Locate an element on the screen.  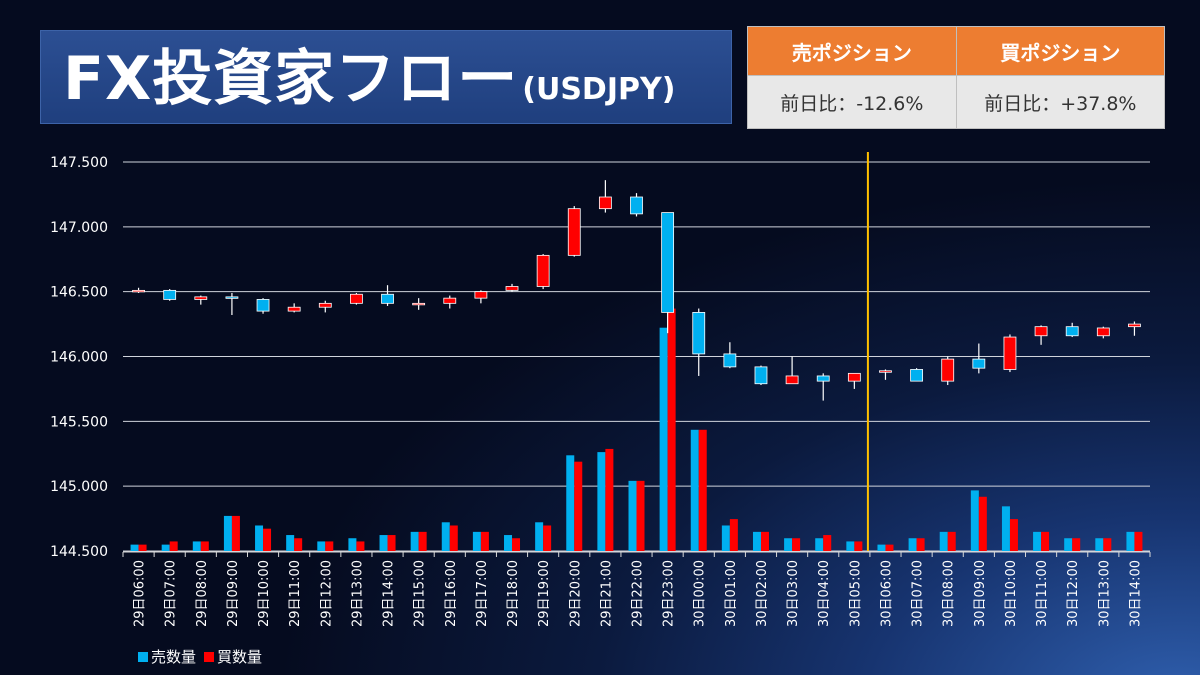
x-tick-label: 30日02:00 is located at coordinates (762, 593).